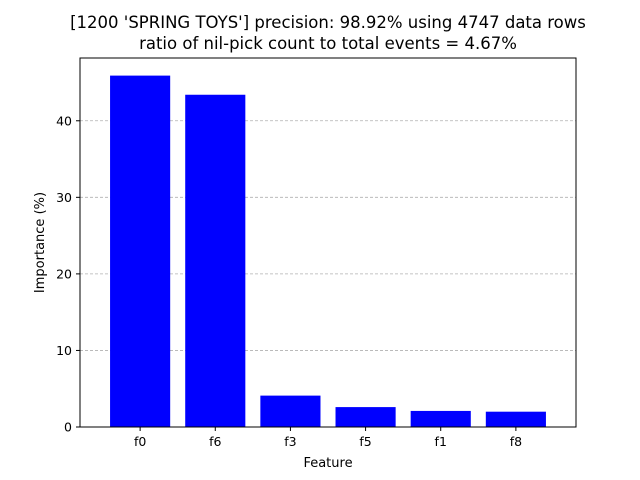 The height and width of the screenshot is (480, 640). Describe the element at coordinates (64, 197) in the screenshot. I see `y-tick-label: 30` at that location.